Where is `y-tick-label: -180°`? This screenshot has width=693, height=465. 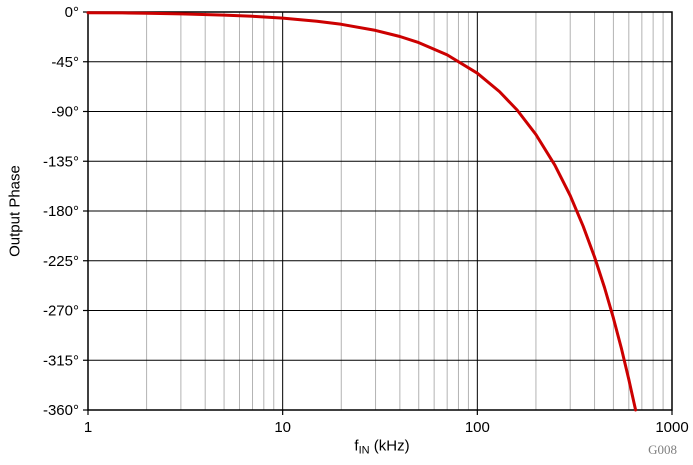
y-tick-label: -180° is located at coordinates (61, 211).